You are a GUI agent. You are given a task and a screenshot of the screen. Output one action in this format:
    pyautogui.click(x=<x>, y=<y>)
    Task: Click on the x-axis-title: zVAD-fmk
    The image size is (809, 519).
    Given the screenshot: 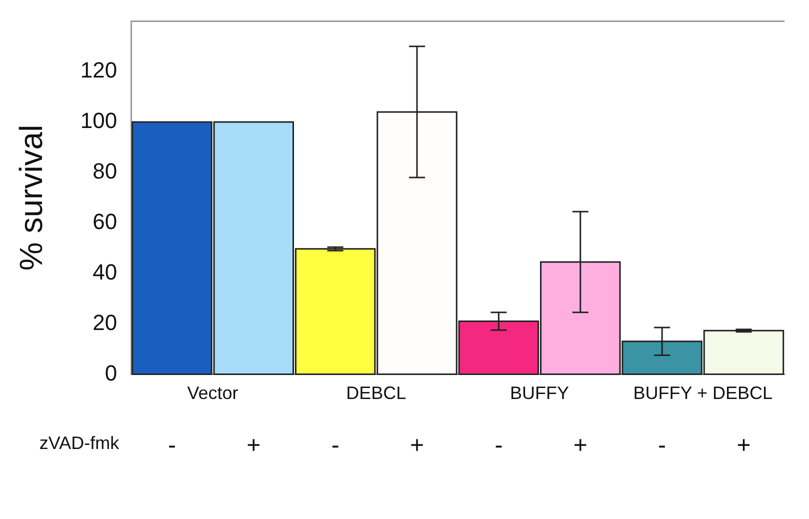 What is the action you would take?
    pyautogui.click(x=79, y=443)
    